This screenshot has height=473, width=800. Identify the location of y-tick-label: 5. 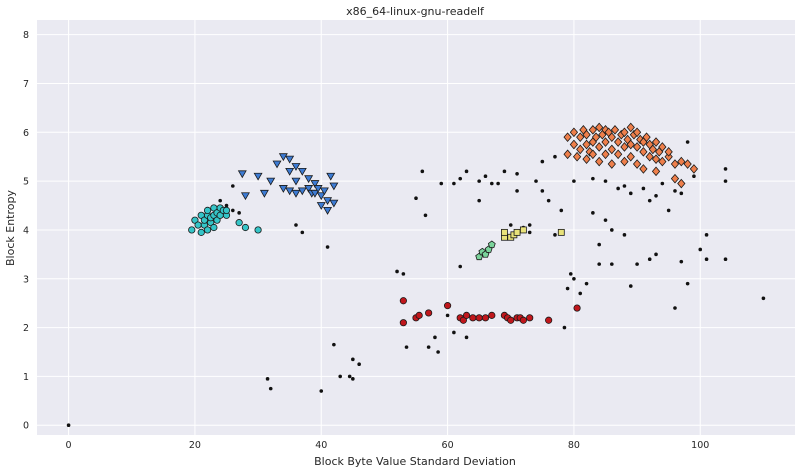
(26, 182).